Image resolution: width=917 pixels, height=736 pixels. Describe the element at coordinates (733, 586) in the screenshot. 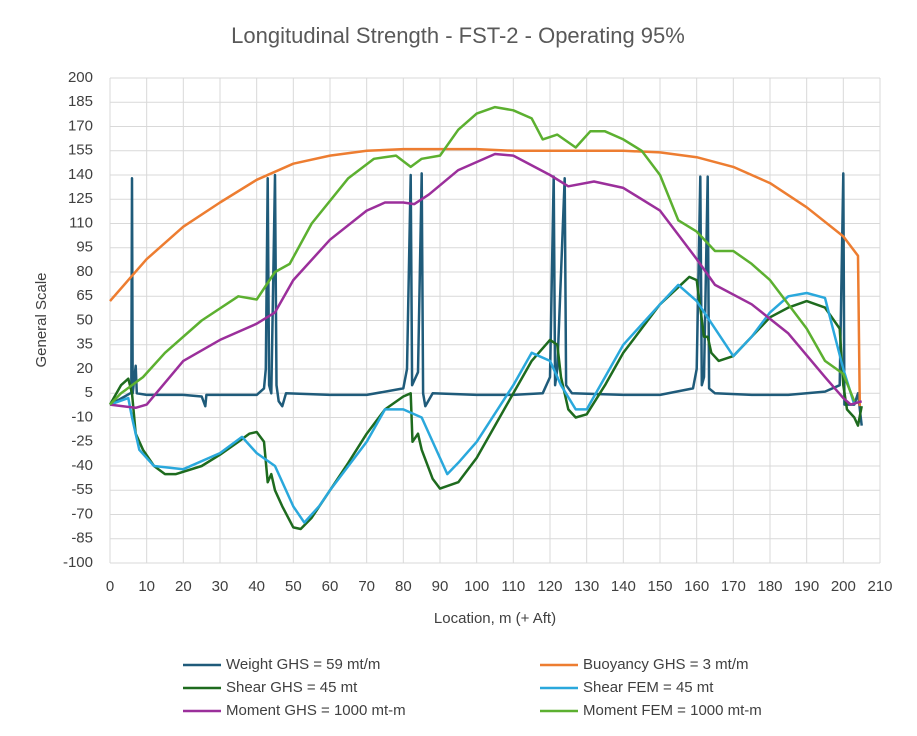

I see `x-tick-label: 170` at that location.